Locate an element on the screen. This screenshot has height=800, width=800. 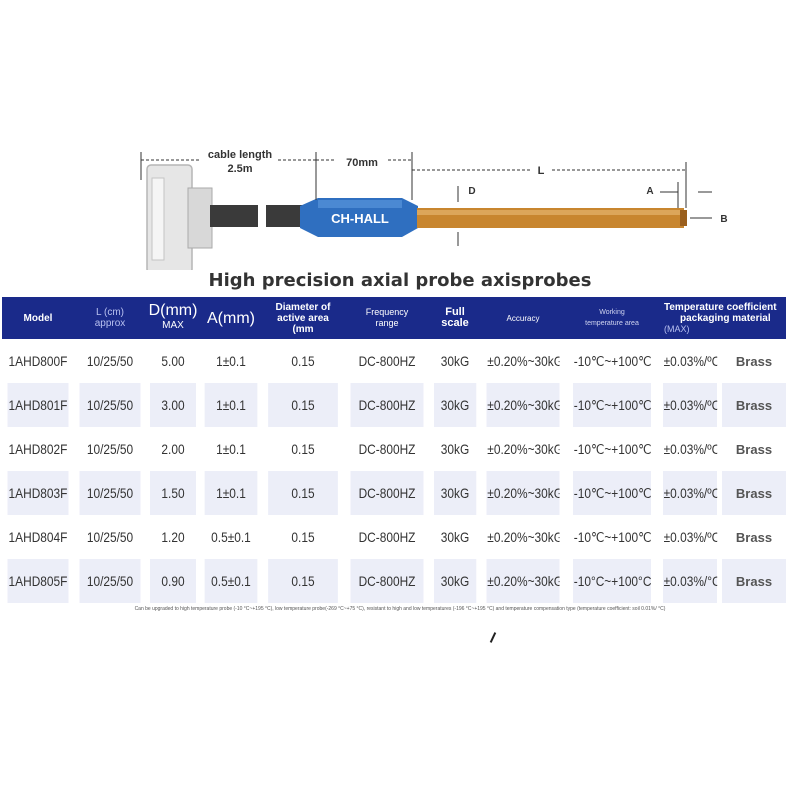
header-active-area: Diameter of active area (mm is located at coordinates (303, 318).